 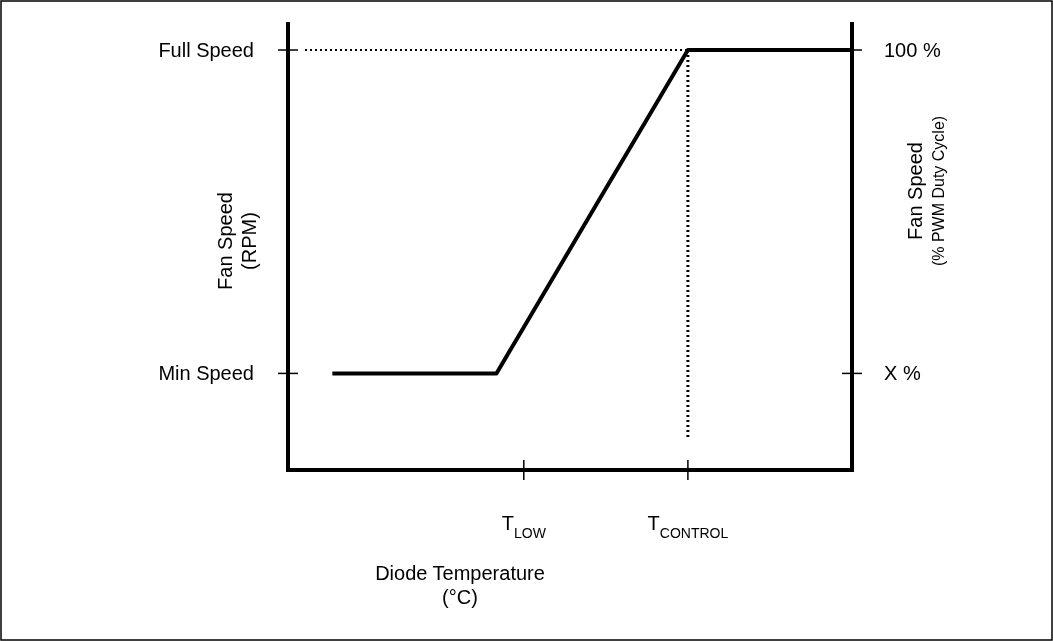 I want to click on text: Full Speed, so click(x=206, y=50).